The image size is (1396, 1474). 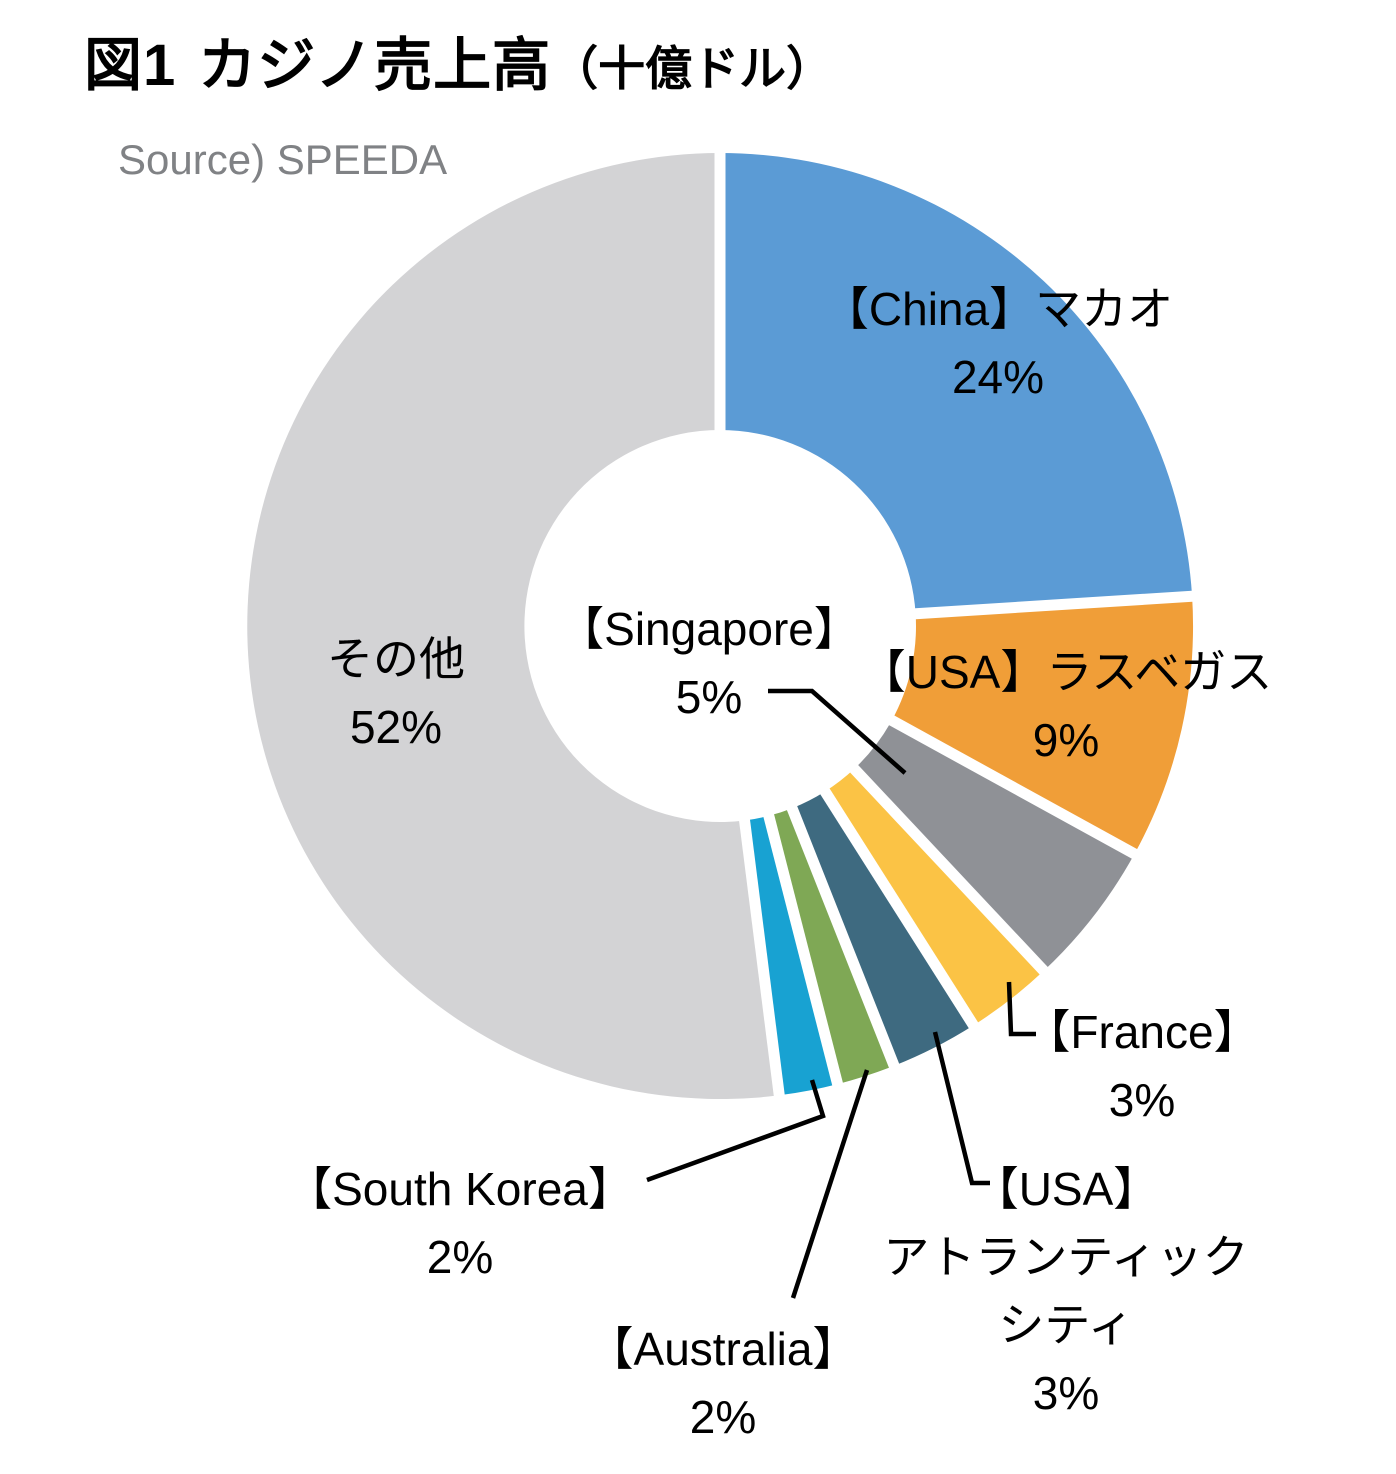 I want to click on segment-label-other-line-1: その他, so click(x=396, y=659).